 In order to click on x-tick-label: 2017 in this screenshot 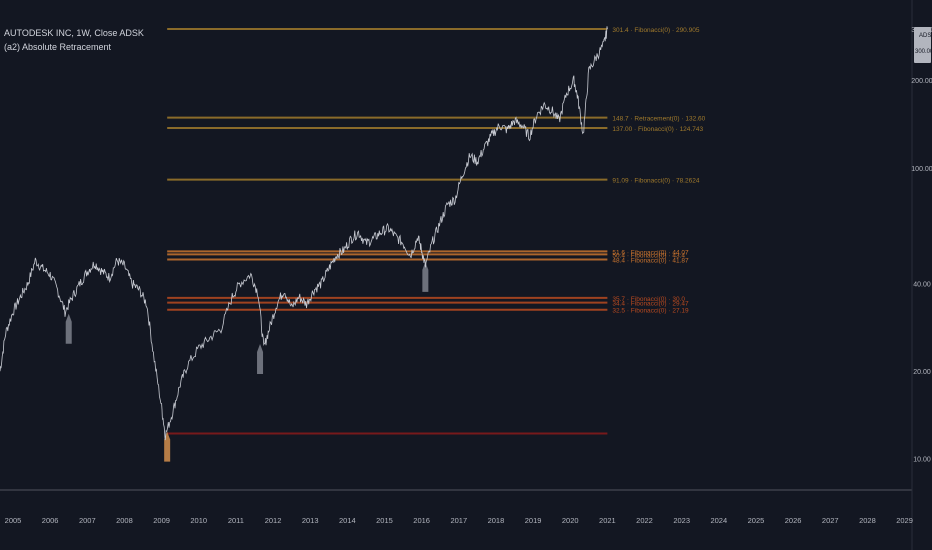, I will do `click(458, 520)`.